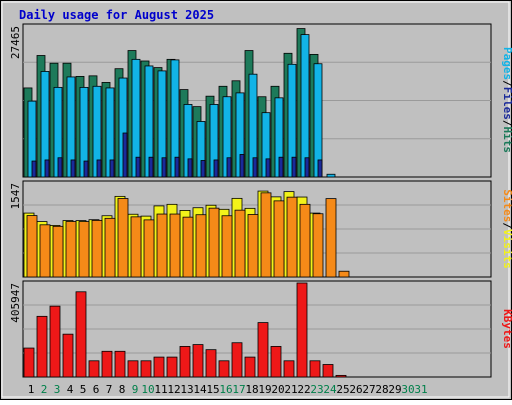  I want to click on x-tick-label: 17, so click(238, 389).